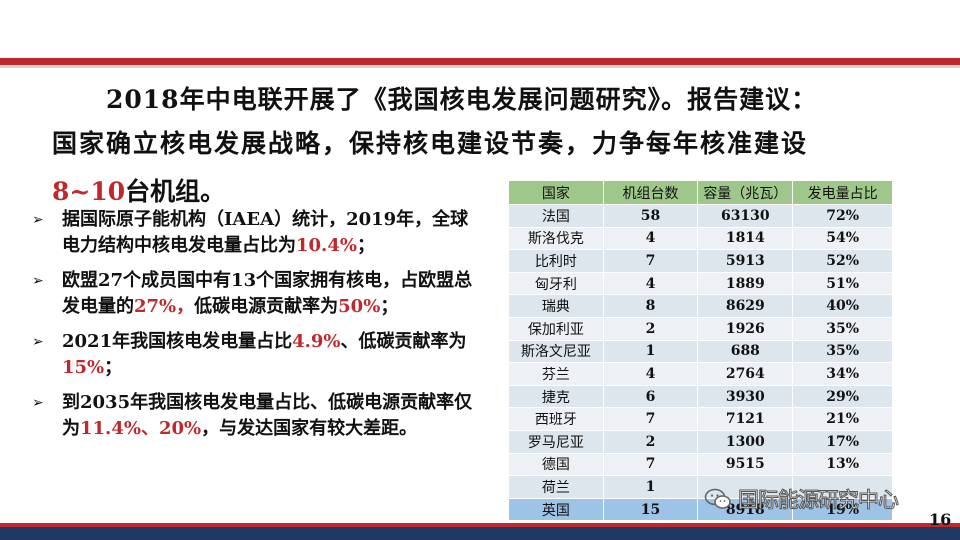 The image size is (960, 540). I want to click on cell-capacity: 688, so click(745, 351).